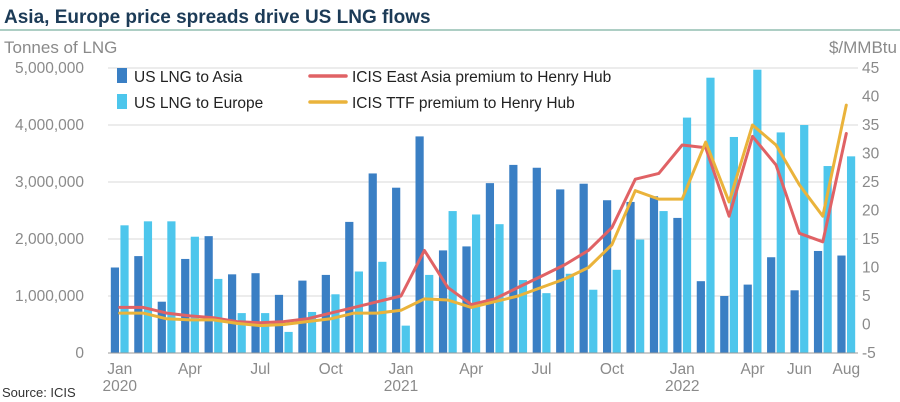 The height and width of the screenshot is (402, 900). What do you see at coordinates (869, 353) in the screenshot?
I see `right-tick-label: -5` at bounding box center [869, 353].